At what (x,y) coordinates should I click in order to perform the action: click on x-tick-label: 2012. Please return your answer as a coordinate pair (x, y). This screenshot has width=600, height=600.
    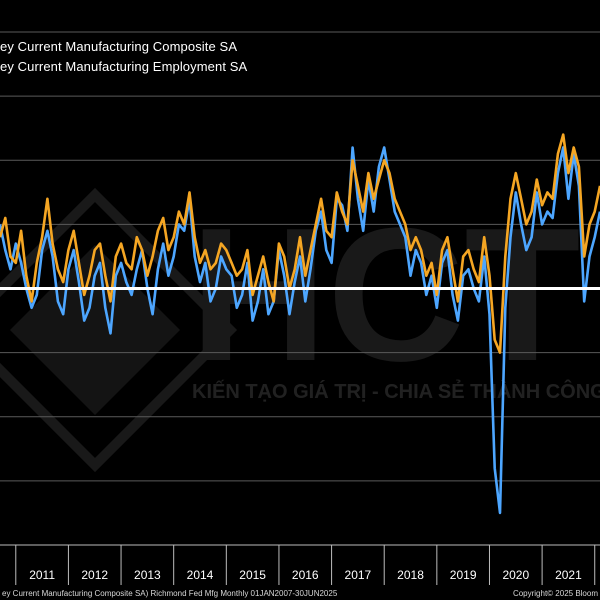
    Looking at the image, I should click on (94, 575).